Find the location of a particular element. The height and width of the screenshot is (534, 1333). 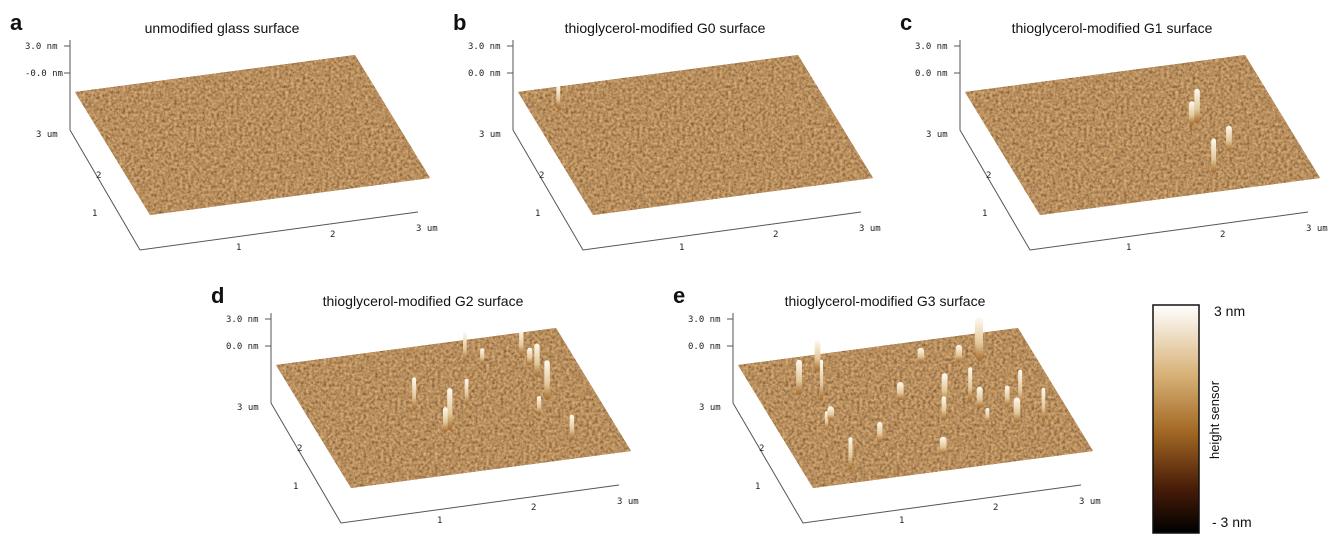

panel-title: thioglycerol-modified G2 surface is located at coordinates (423, 301).